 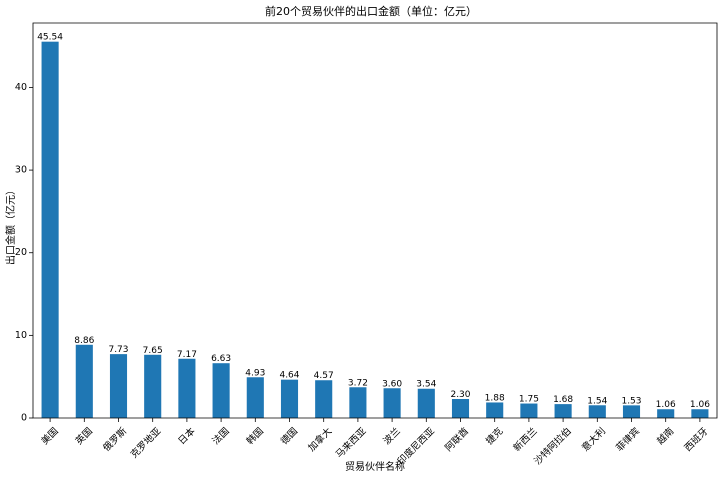 What do you see at coordinates (525, 439) in the screenshot?
I see `x-tick-label: 新西兰` at bounding box center [525, 439].